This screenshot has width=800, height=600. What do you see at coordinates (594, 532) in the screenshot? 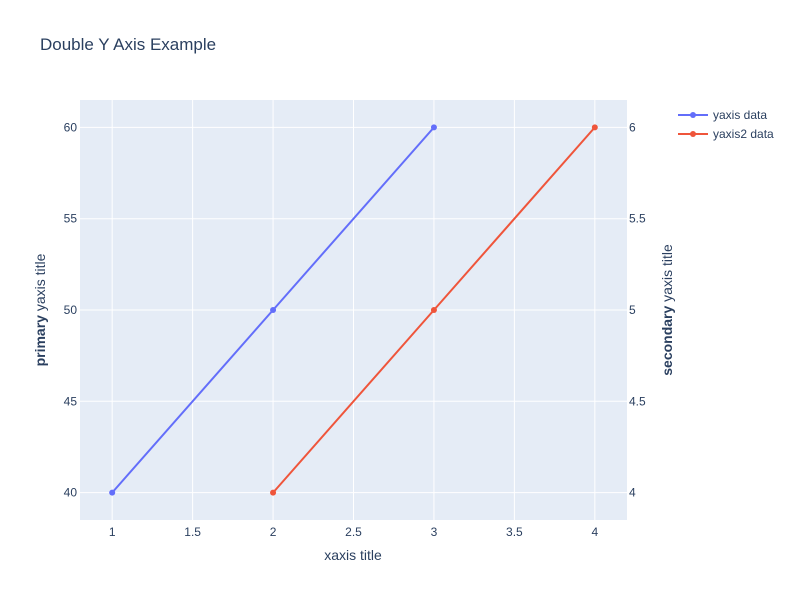
I see `x-tick-label: 4` at bounding box center [594, 532].